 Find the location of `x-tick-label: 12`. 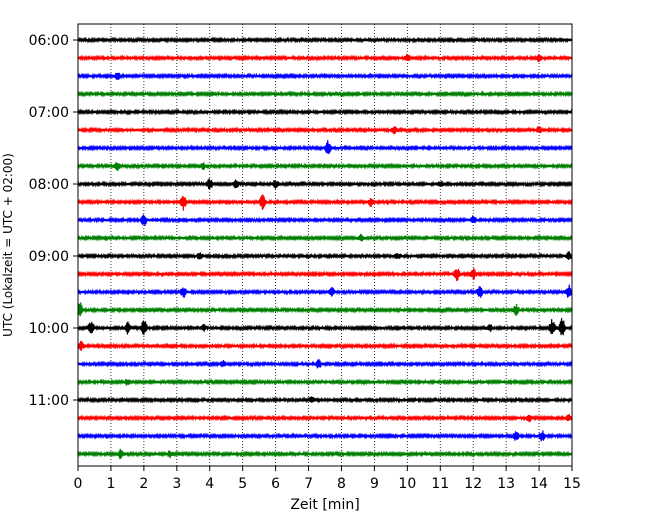

x-tick-label: 12 is located at coordinates (473, 484).